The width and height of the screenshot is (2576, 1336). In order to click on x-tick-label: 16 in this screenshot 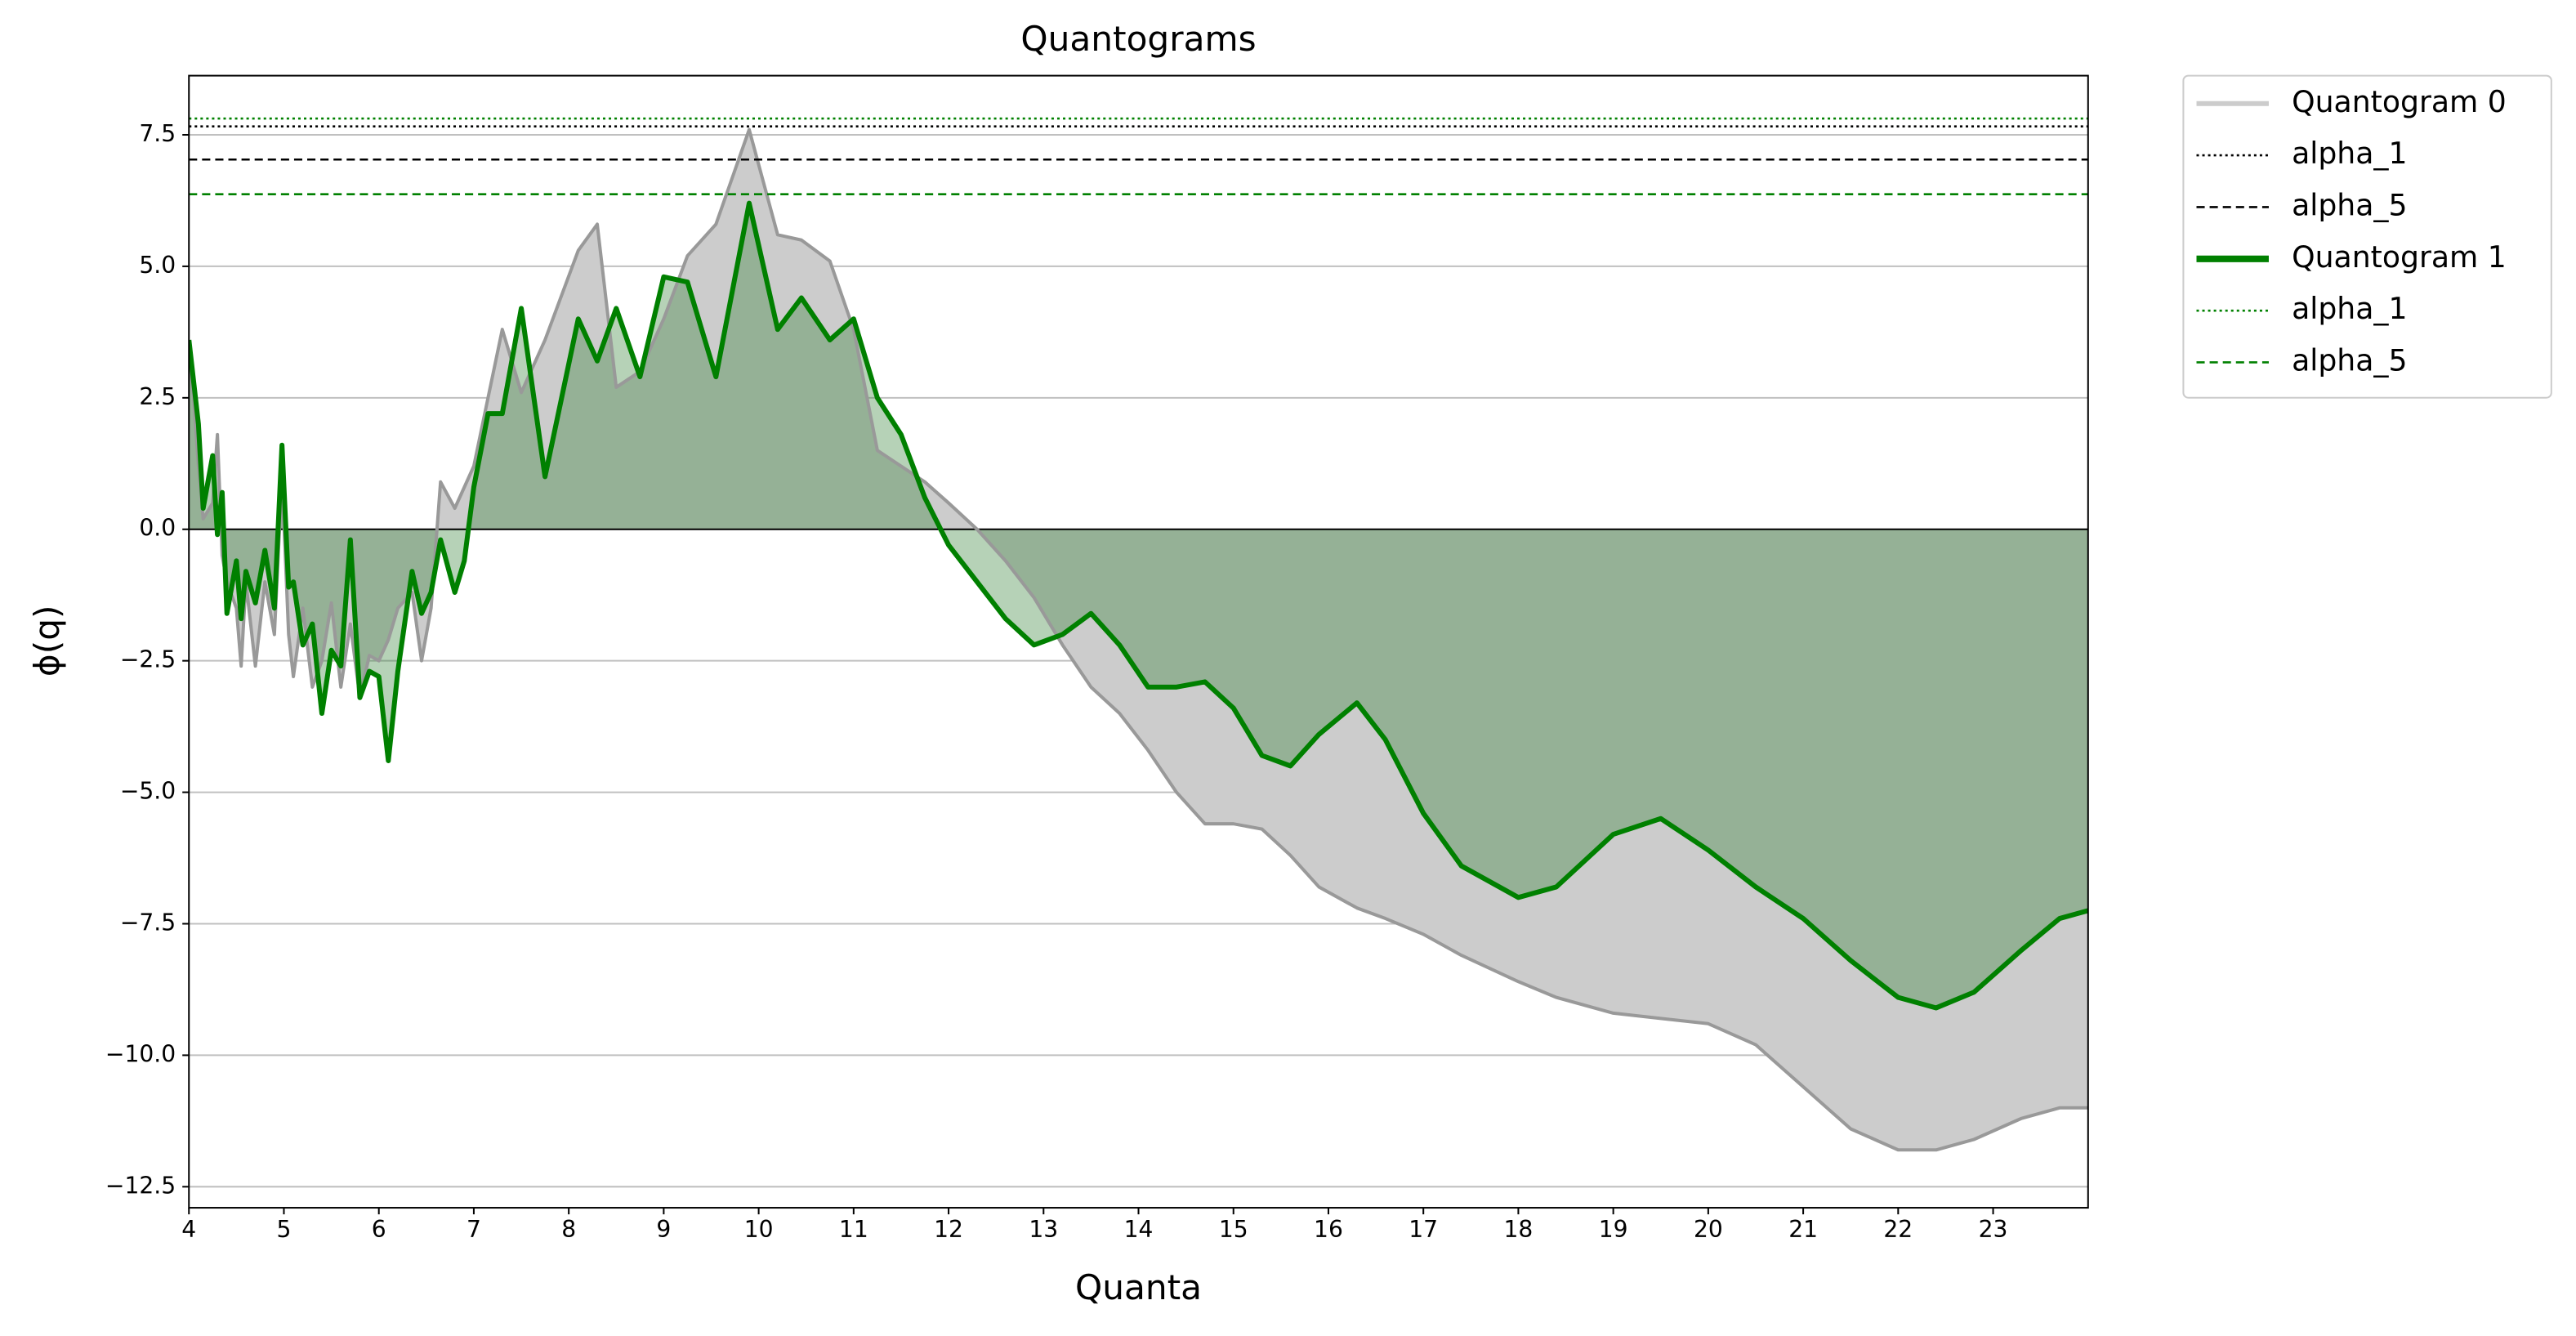, I will do `click(1329, 1229)`.